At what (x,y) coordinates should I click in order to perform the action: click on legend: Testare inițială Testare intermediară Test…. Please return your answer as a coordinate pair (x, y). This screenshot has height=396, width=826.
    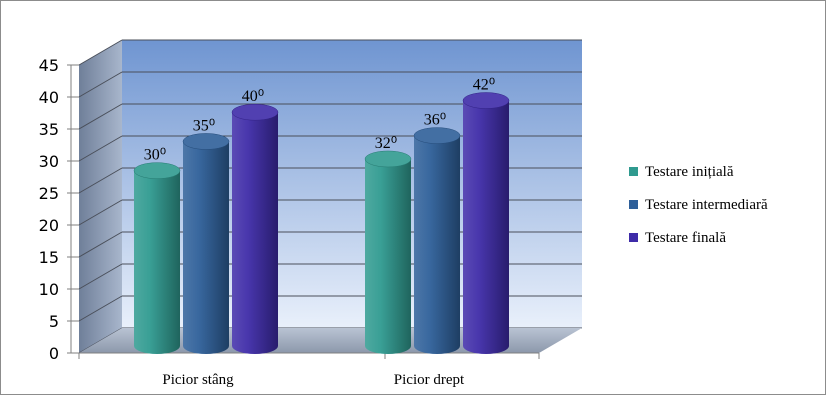
    Looking at the image, I should click on (698, 205).